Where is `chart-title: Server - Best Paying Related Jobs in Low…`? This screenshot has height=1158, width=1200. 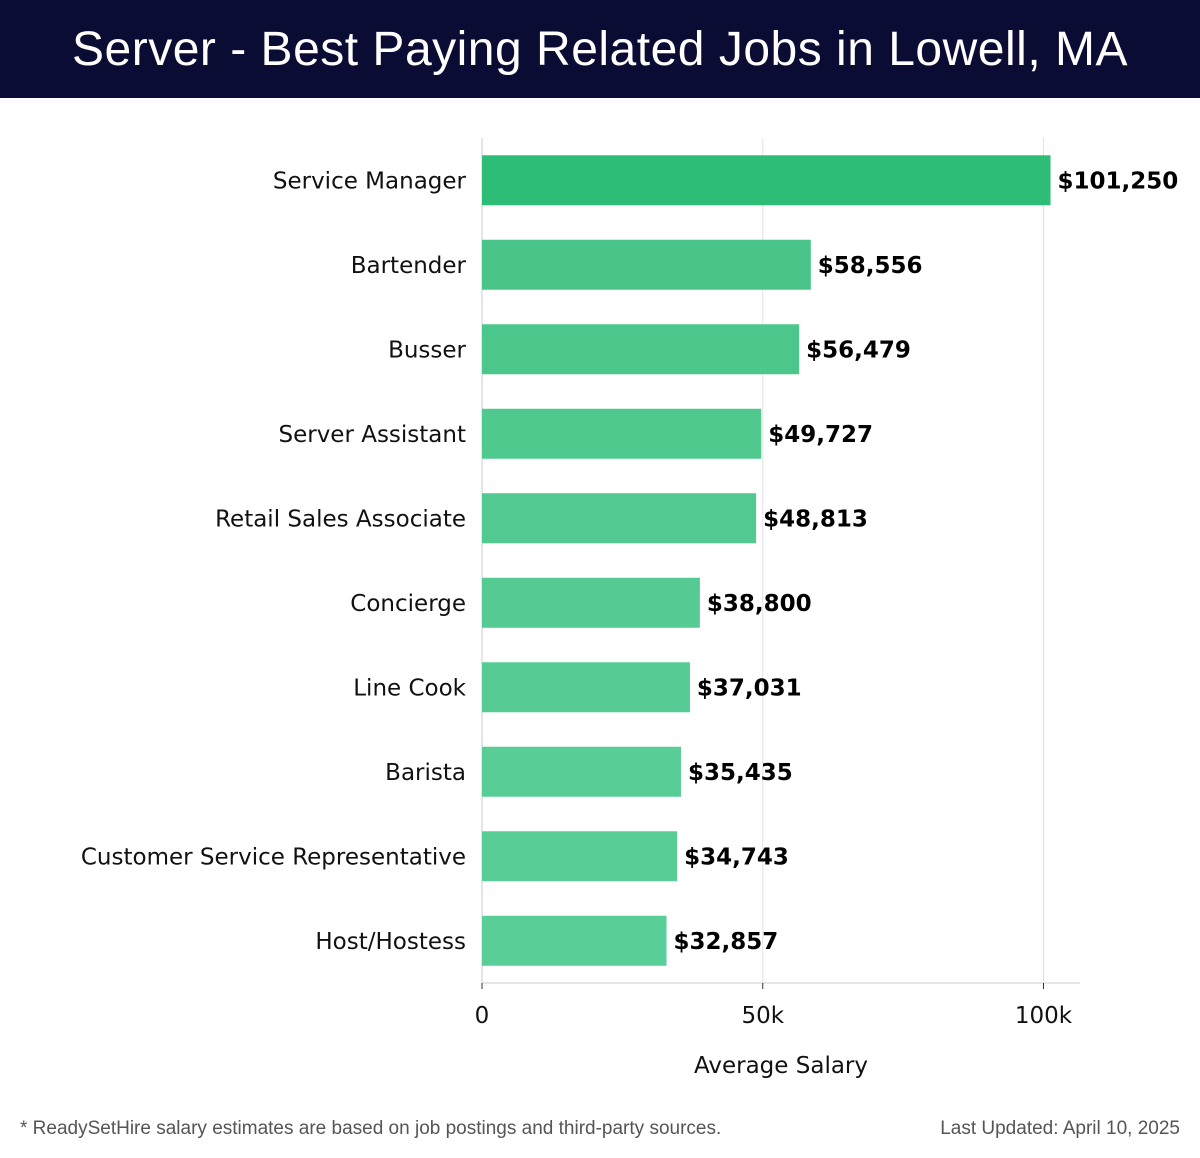
chart-title: Server - Best Paying Related Jobs in Low… is located at coordinates (600, 49).